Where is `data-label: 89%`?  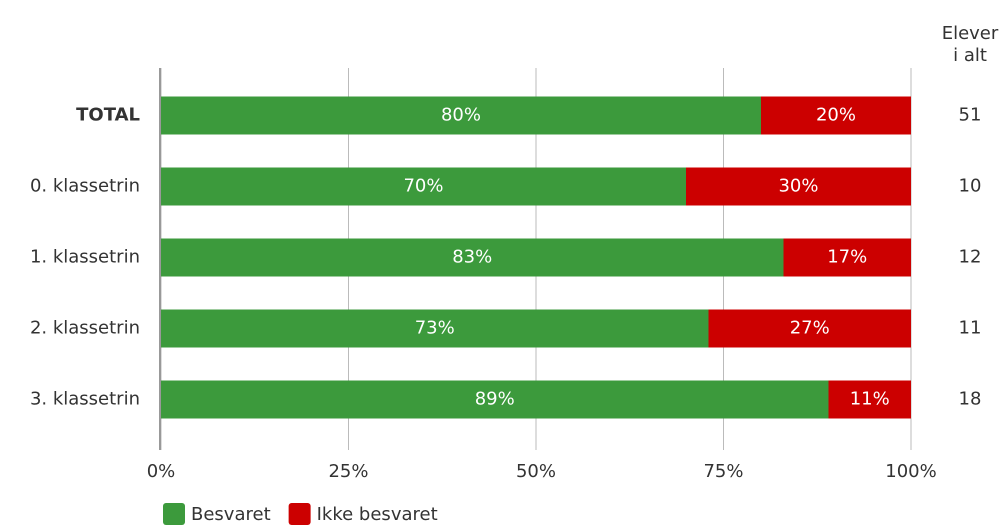
data-label: 89% is located at coordinates (495, 399).